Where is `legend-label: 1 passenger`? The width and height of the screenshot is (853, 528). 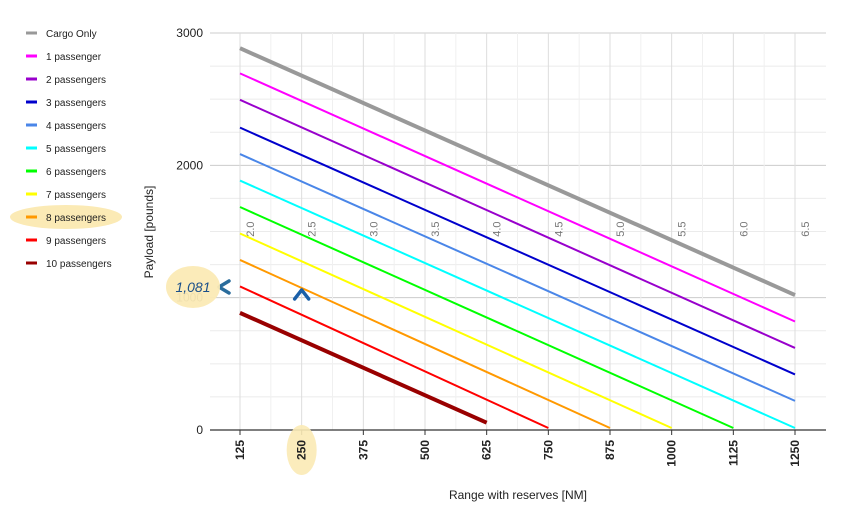
legend-label: 1 passenger is located at coordinates (74, 57).